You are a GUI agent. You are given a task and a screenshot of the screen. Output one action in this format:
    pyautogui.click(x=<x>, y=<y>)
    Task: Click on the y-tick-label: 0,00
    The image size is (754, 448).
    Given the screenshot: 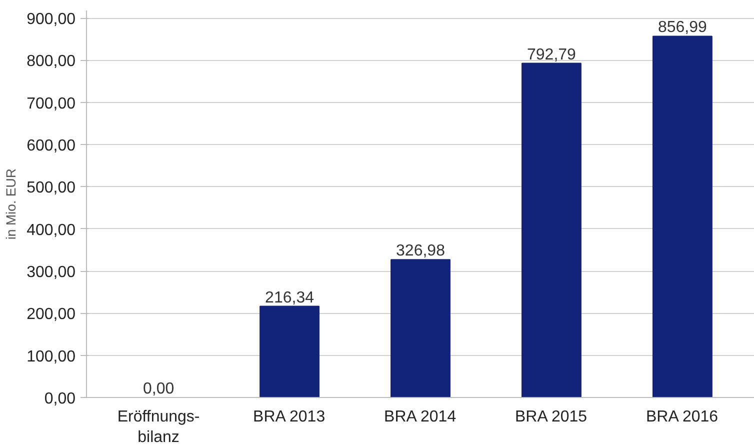 What is the action you would take?
    pyautogui.click(x=60, y=399)
    